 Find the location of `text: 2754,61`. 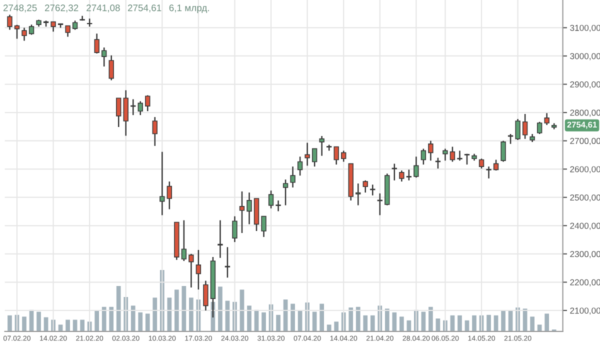

text: 2754,61 is located at coordinates (582, 125).